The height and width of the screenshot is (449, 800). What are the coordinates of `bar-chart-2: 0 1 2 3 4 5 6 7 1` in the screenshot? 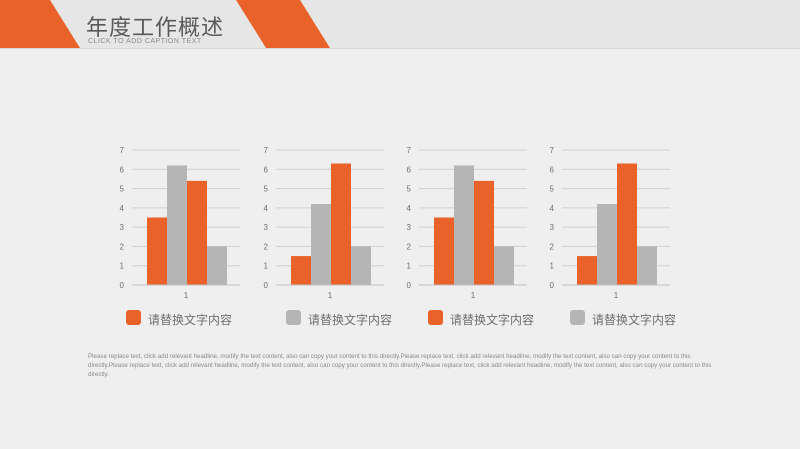 It's located at (324, 223).